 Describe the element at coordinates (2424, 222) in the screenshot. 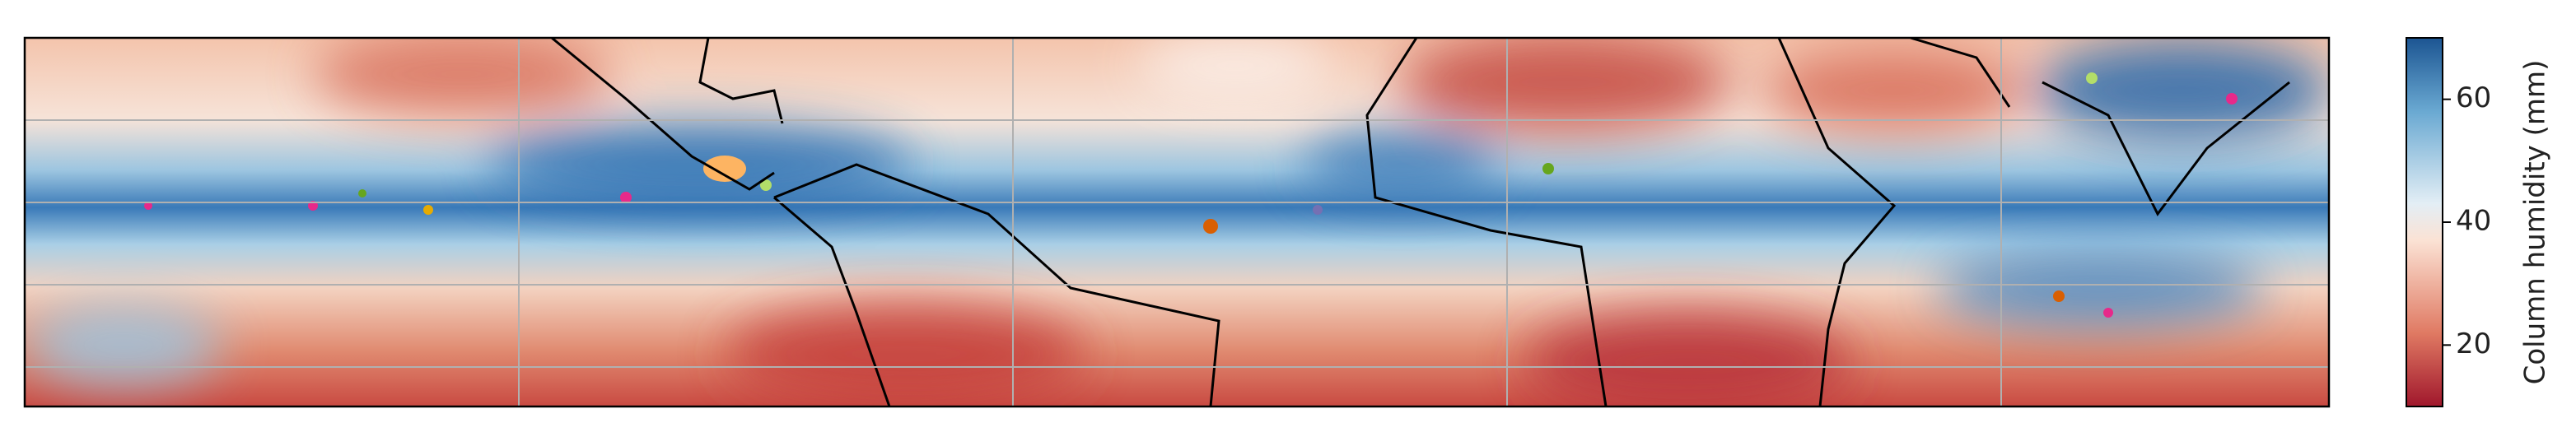

I see `colorbar` at that location.